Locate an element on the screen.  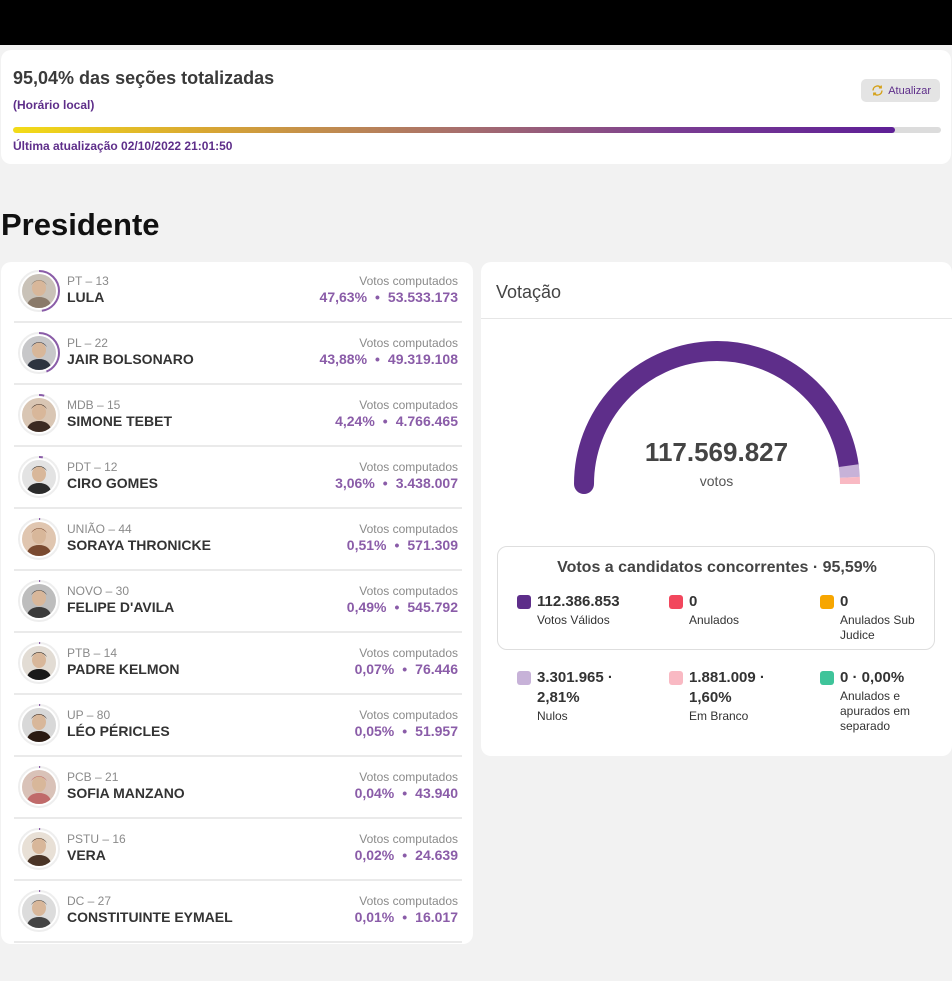
candidate-votes: 4,24% • 4.766.465 is located at coordinates (396, 421).